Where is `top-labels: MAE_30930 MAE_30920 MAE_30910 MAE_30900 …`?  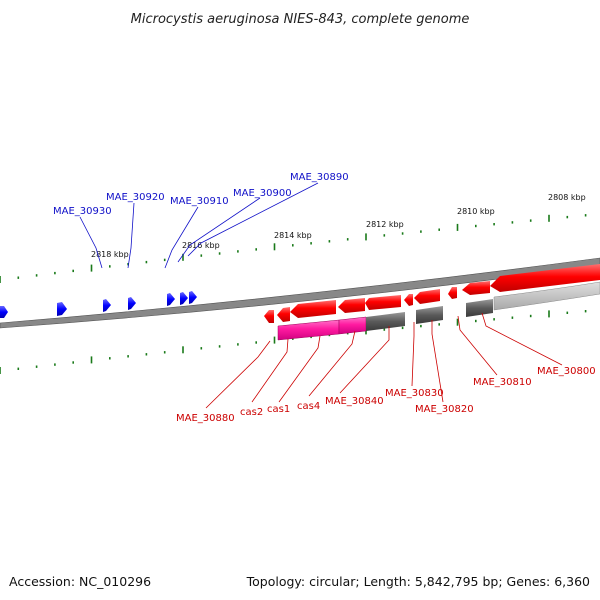
top-labels: MAE_30930 MAE_30920 MAE_30910 MAE_30900 … is located at coordinates (201, 194).